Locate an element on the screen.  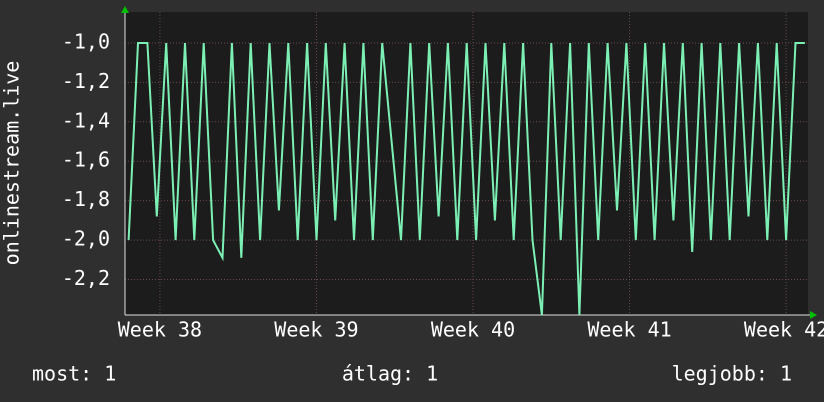
y-tick-label: -1,6 is located at coordinates (86, 160).